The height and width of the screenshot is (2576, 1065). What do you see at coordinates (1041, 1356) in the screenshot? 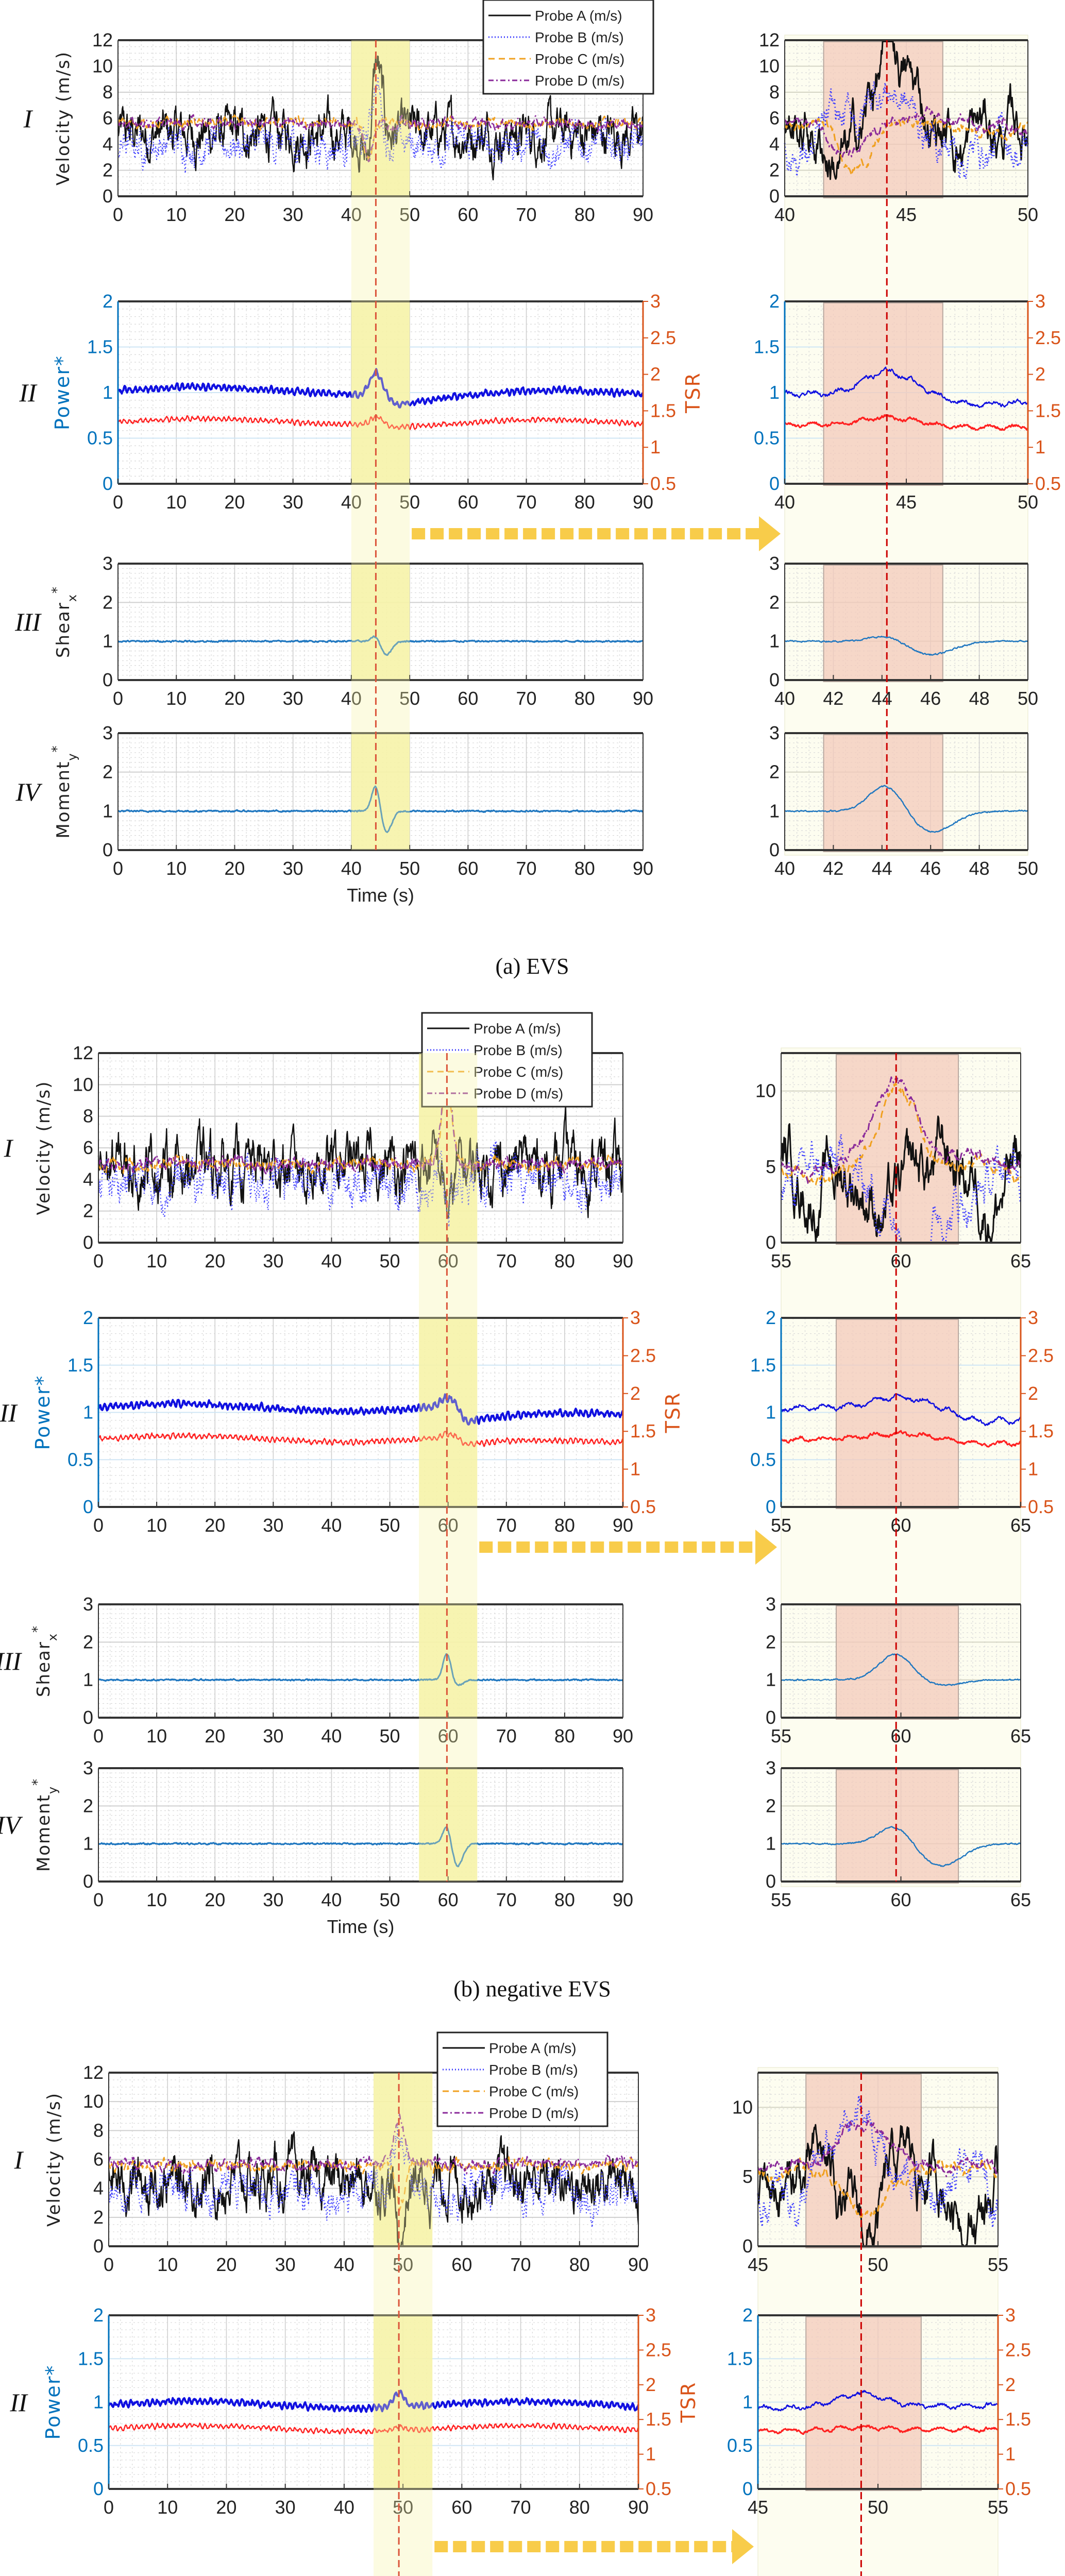
I see `y2-tick-label: 2.5` at bounding box center [1041, 1356].